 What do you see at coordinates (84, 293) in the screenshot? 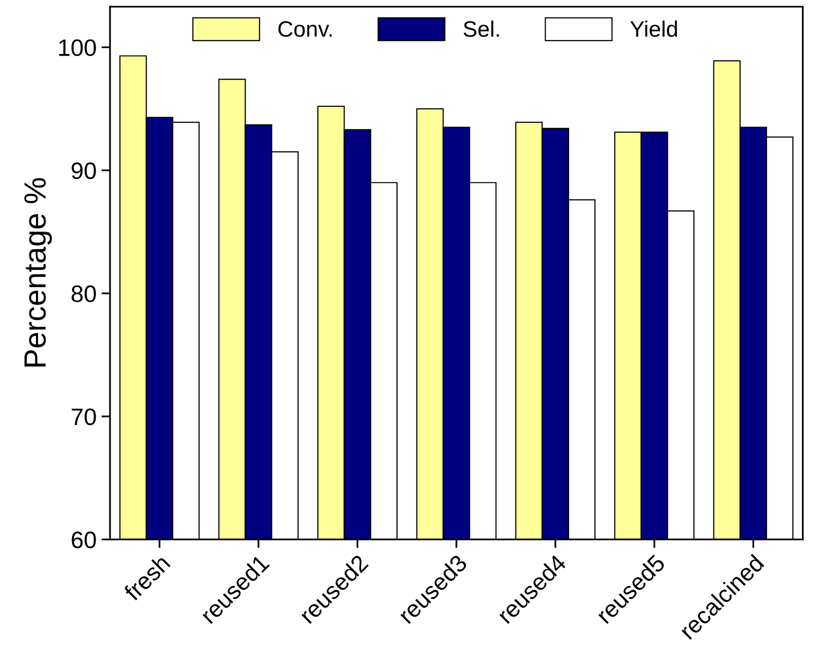
I see `y-tick-label: 80` at bounding box center [84, 293].